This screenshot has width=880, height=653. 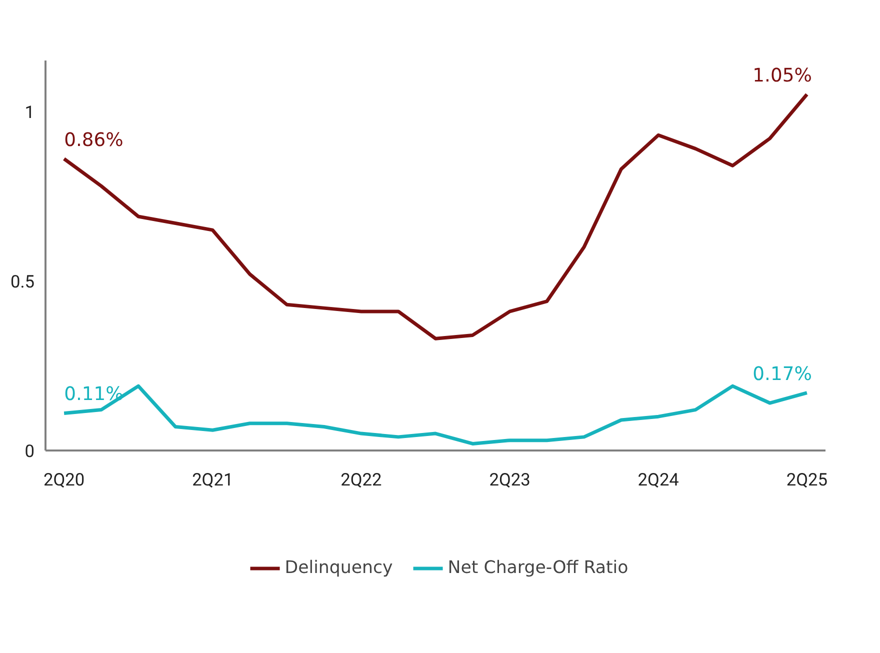 I want to click on y-tick-label: 0, so click(x=29, y=452).